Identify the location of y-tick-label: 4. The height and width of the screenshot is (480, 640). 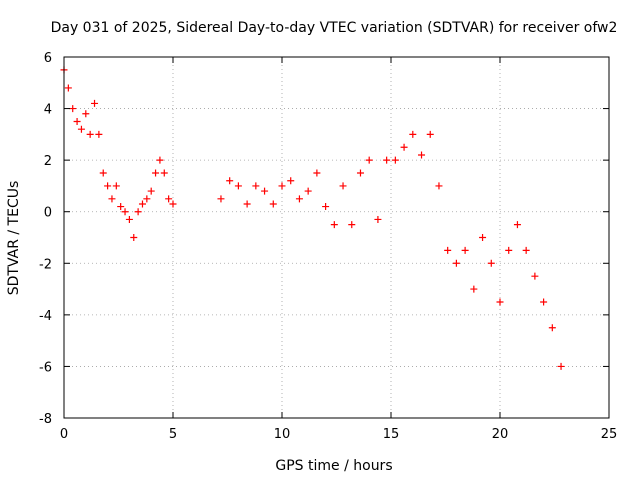
(48, 110).